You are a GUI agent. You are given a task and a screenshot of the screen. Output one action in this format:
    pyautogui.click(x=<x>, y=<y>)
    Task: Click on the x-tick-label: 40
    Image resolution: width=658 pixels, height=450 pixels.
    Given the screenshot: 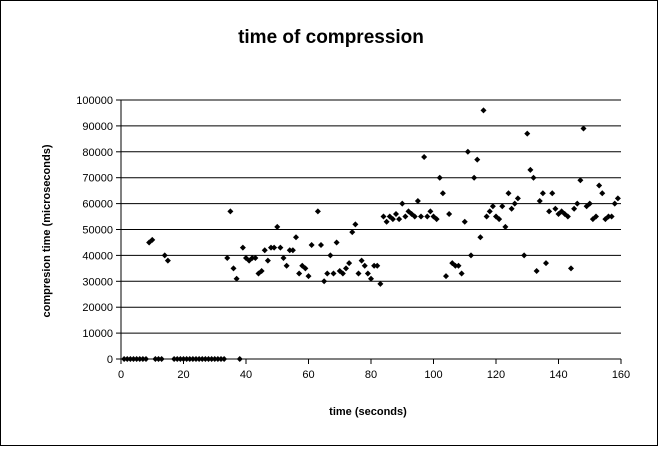 What is the action you would take?
    pyautogui.click(x=246, y=375)
    